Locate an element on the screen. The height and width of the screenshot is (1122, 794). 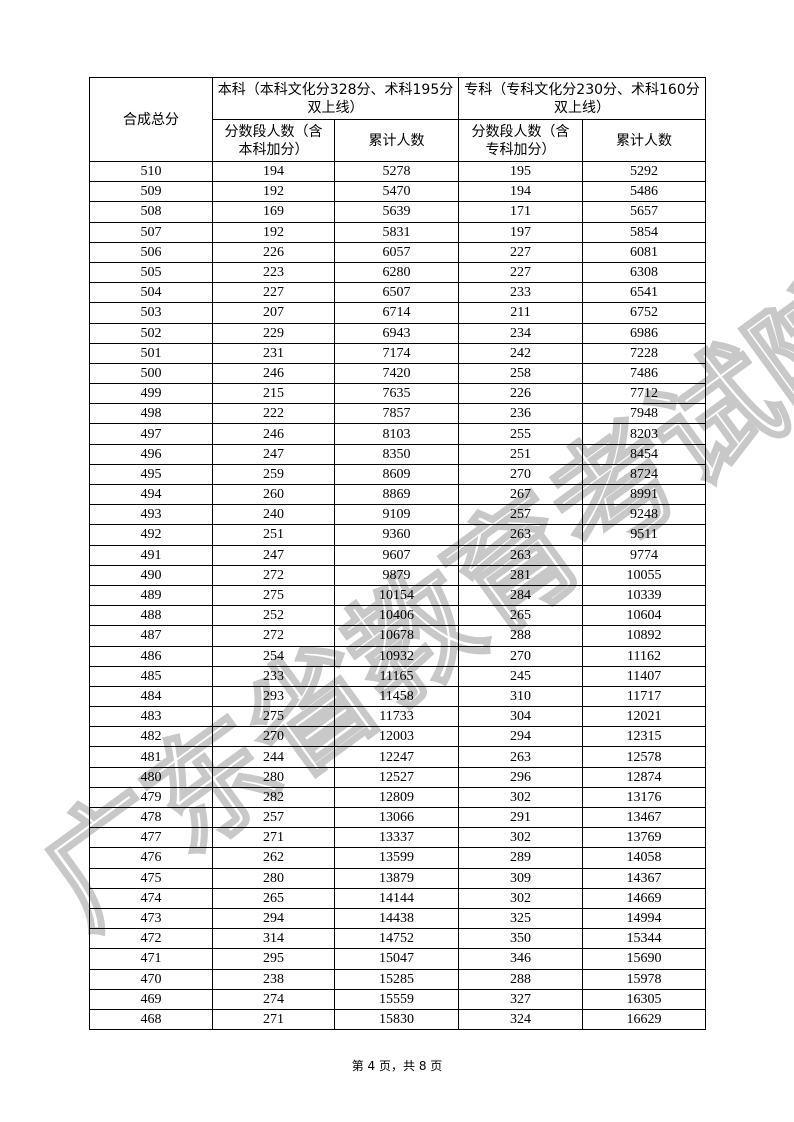
cell-benke-count: 226 is located at coordinates (273, 252).